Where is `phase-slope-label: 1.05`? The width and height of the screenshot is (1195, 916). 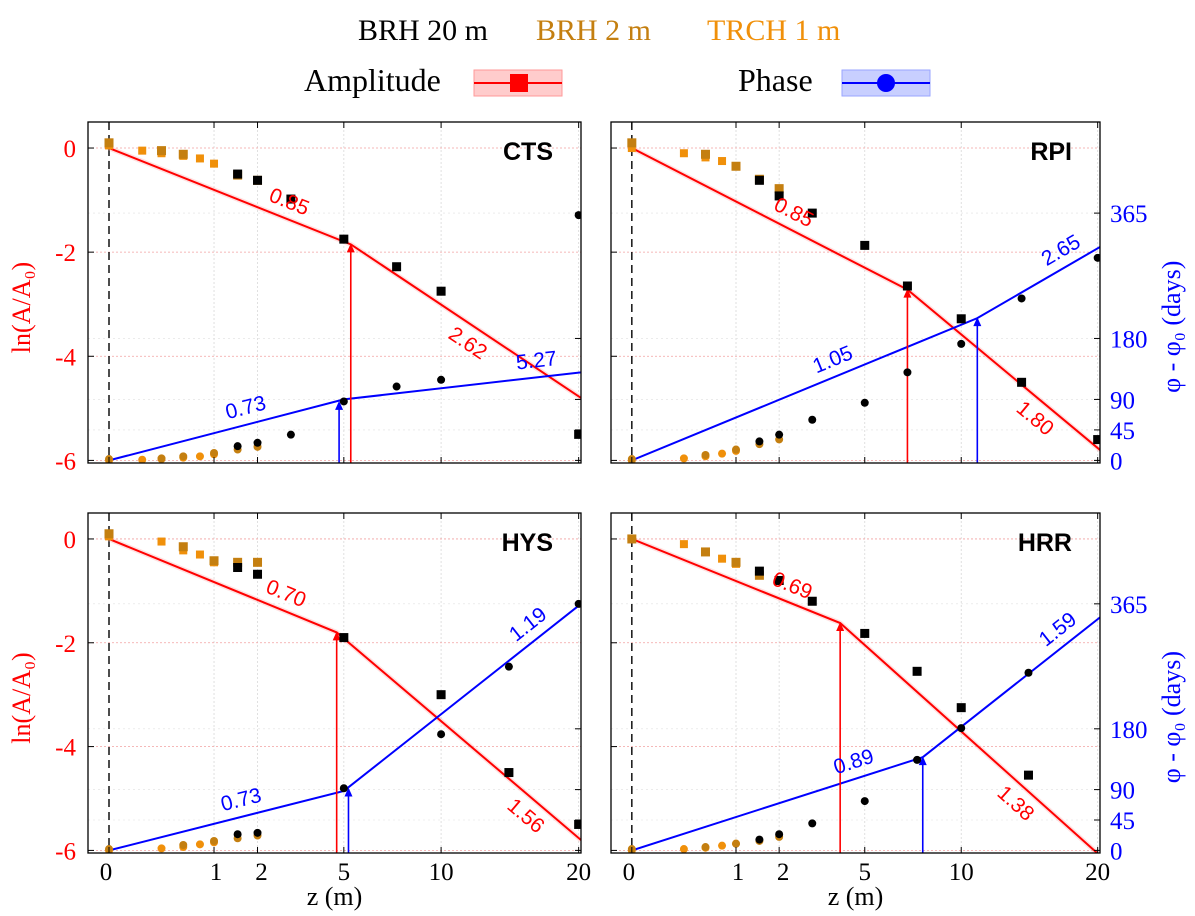
phase-slope-label: 1.05 is located at coordinates (833, 359).